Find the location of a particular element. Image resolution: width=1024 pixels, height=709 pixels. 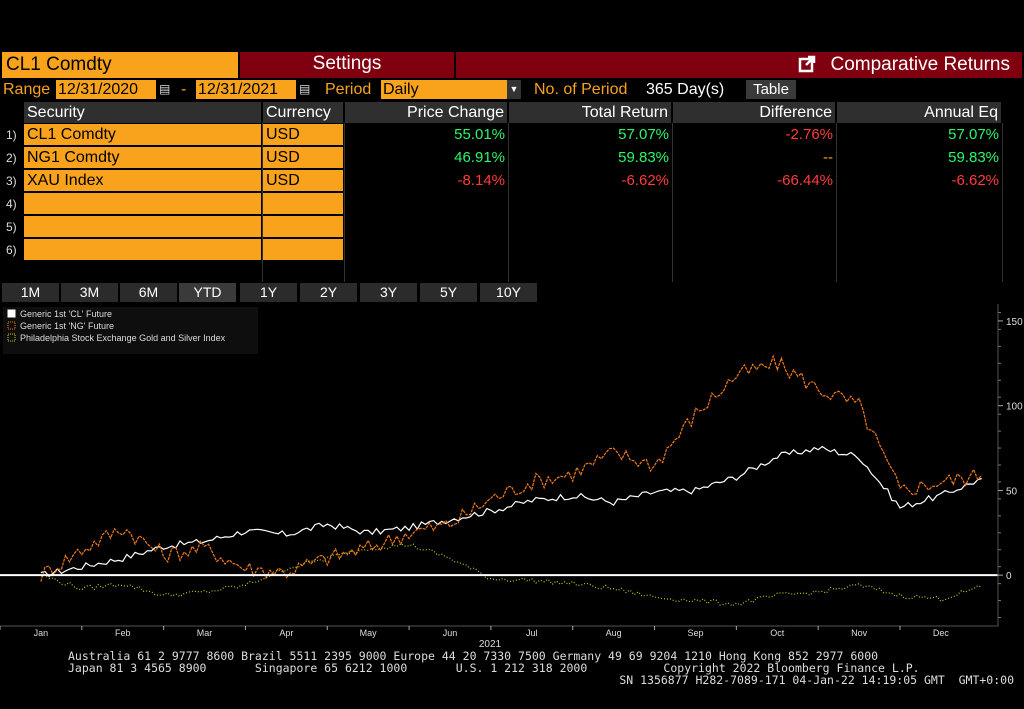

difference-value: -- is located at coordinates (828, 157).